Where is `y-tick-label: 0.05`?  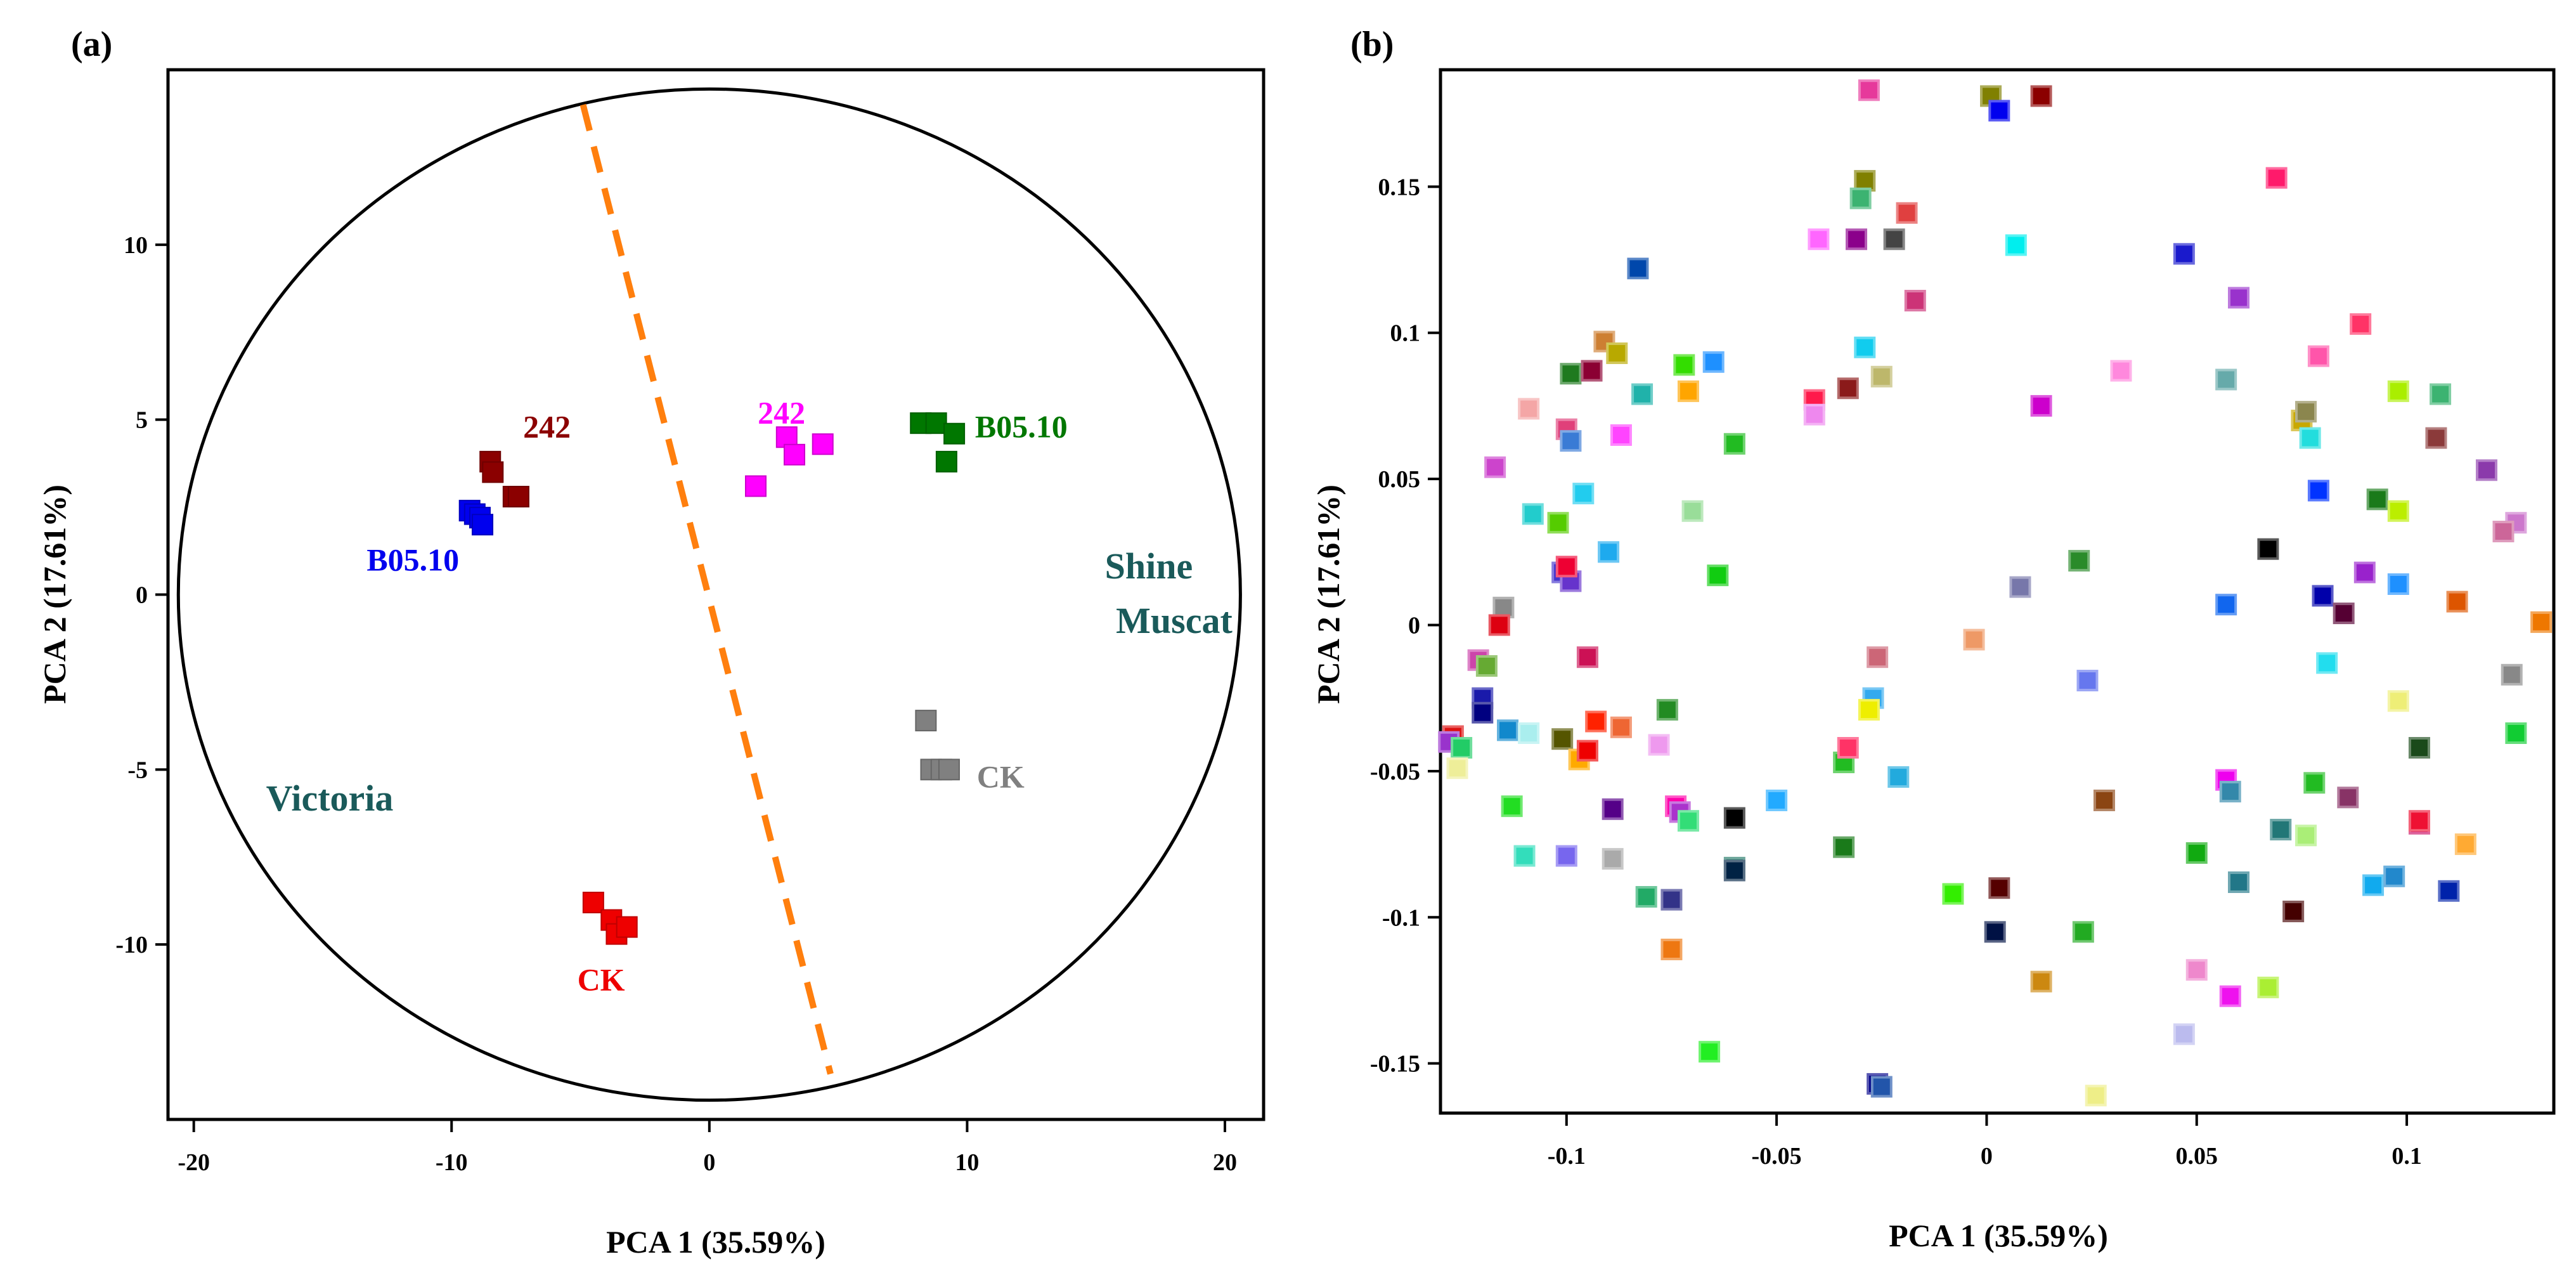 y-tick-label: 0.05 is located at coordinates (1399, 479).